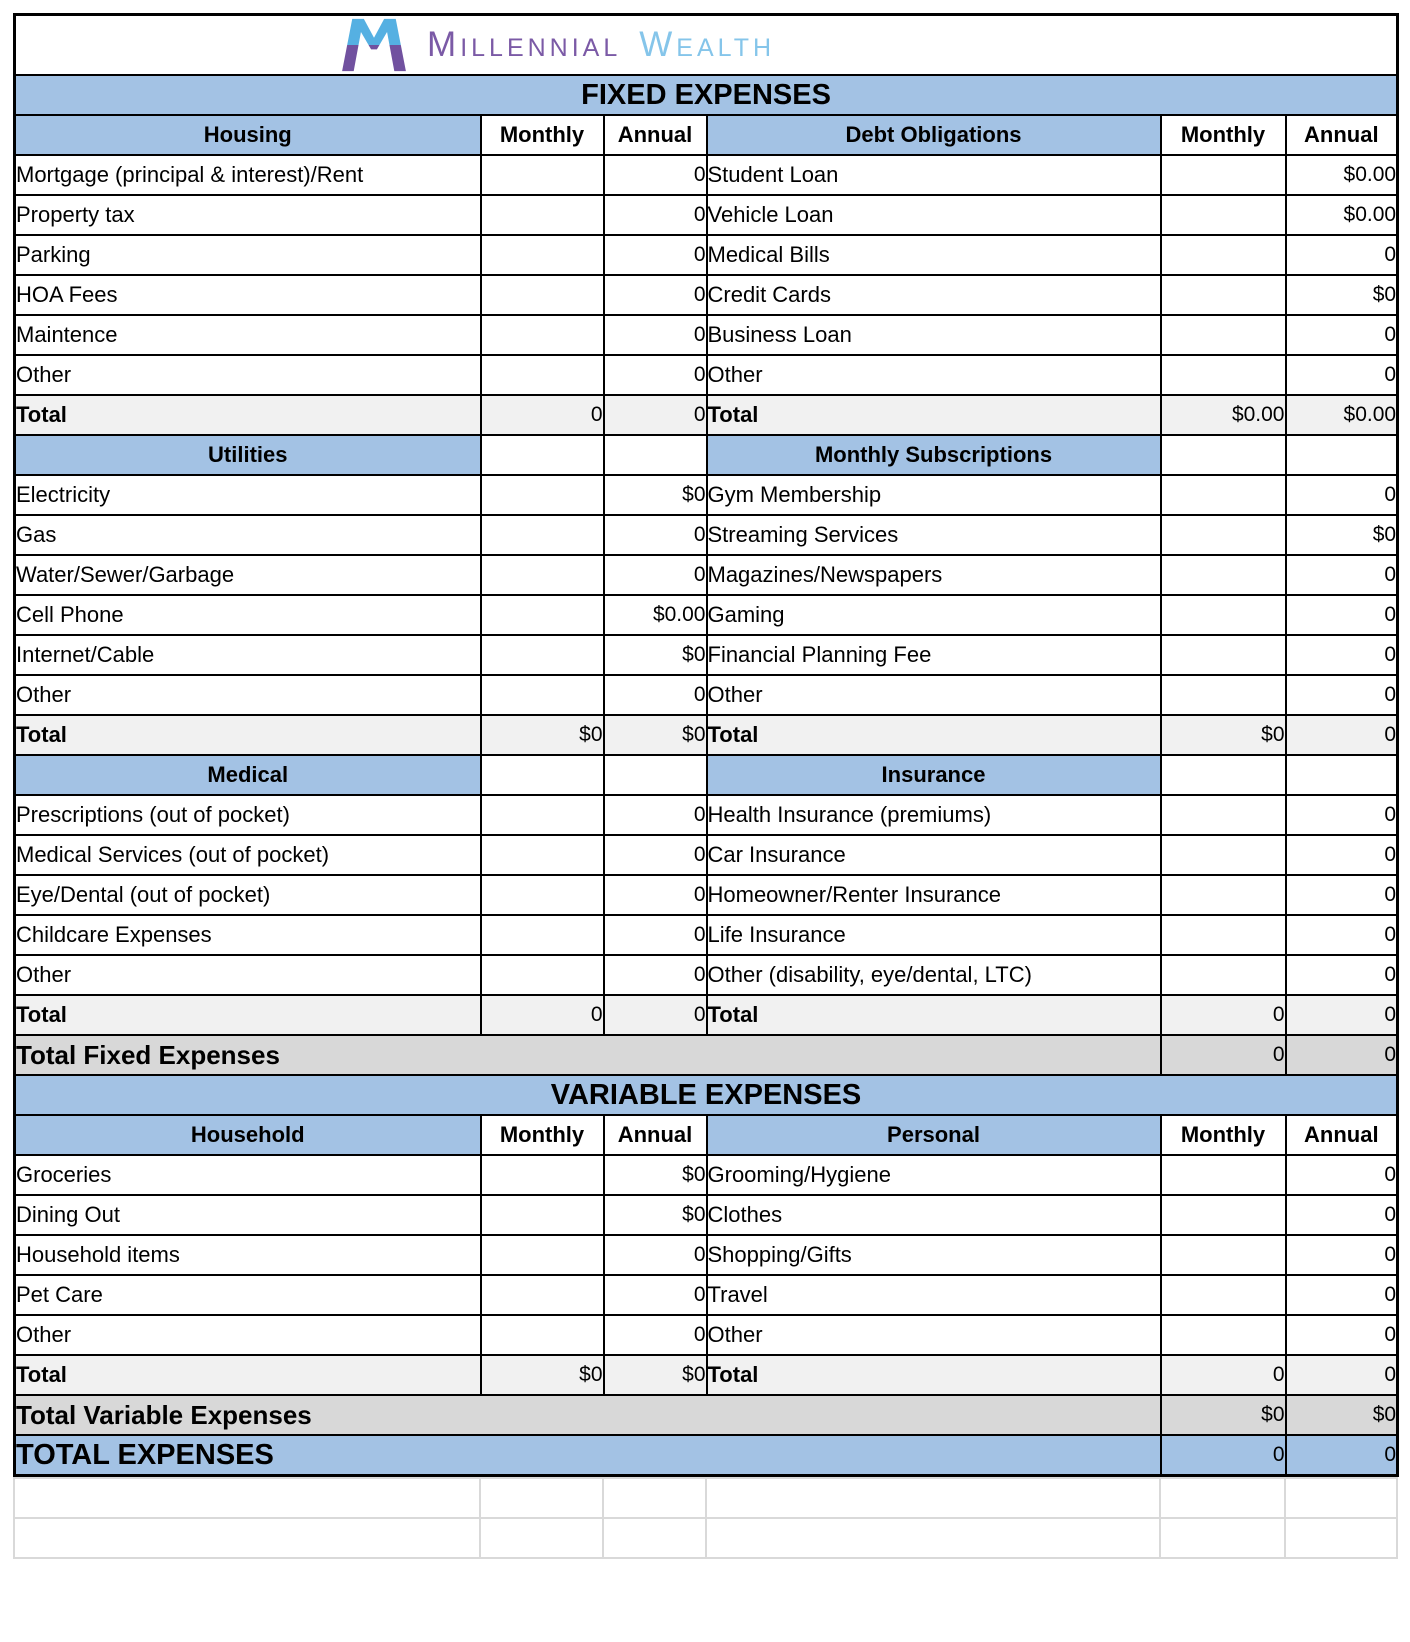  Describe the element at coordinates (1223, 1415) in the screenshot. I see `summary-monthly-cell: $0` at that location.